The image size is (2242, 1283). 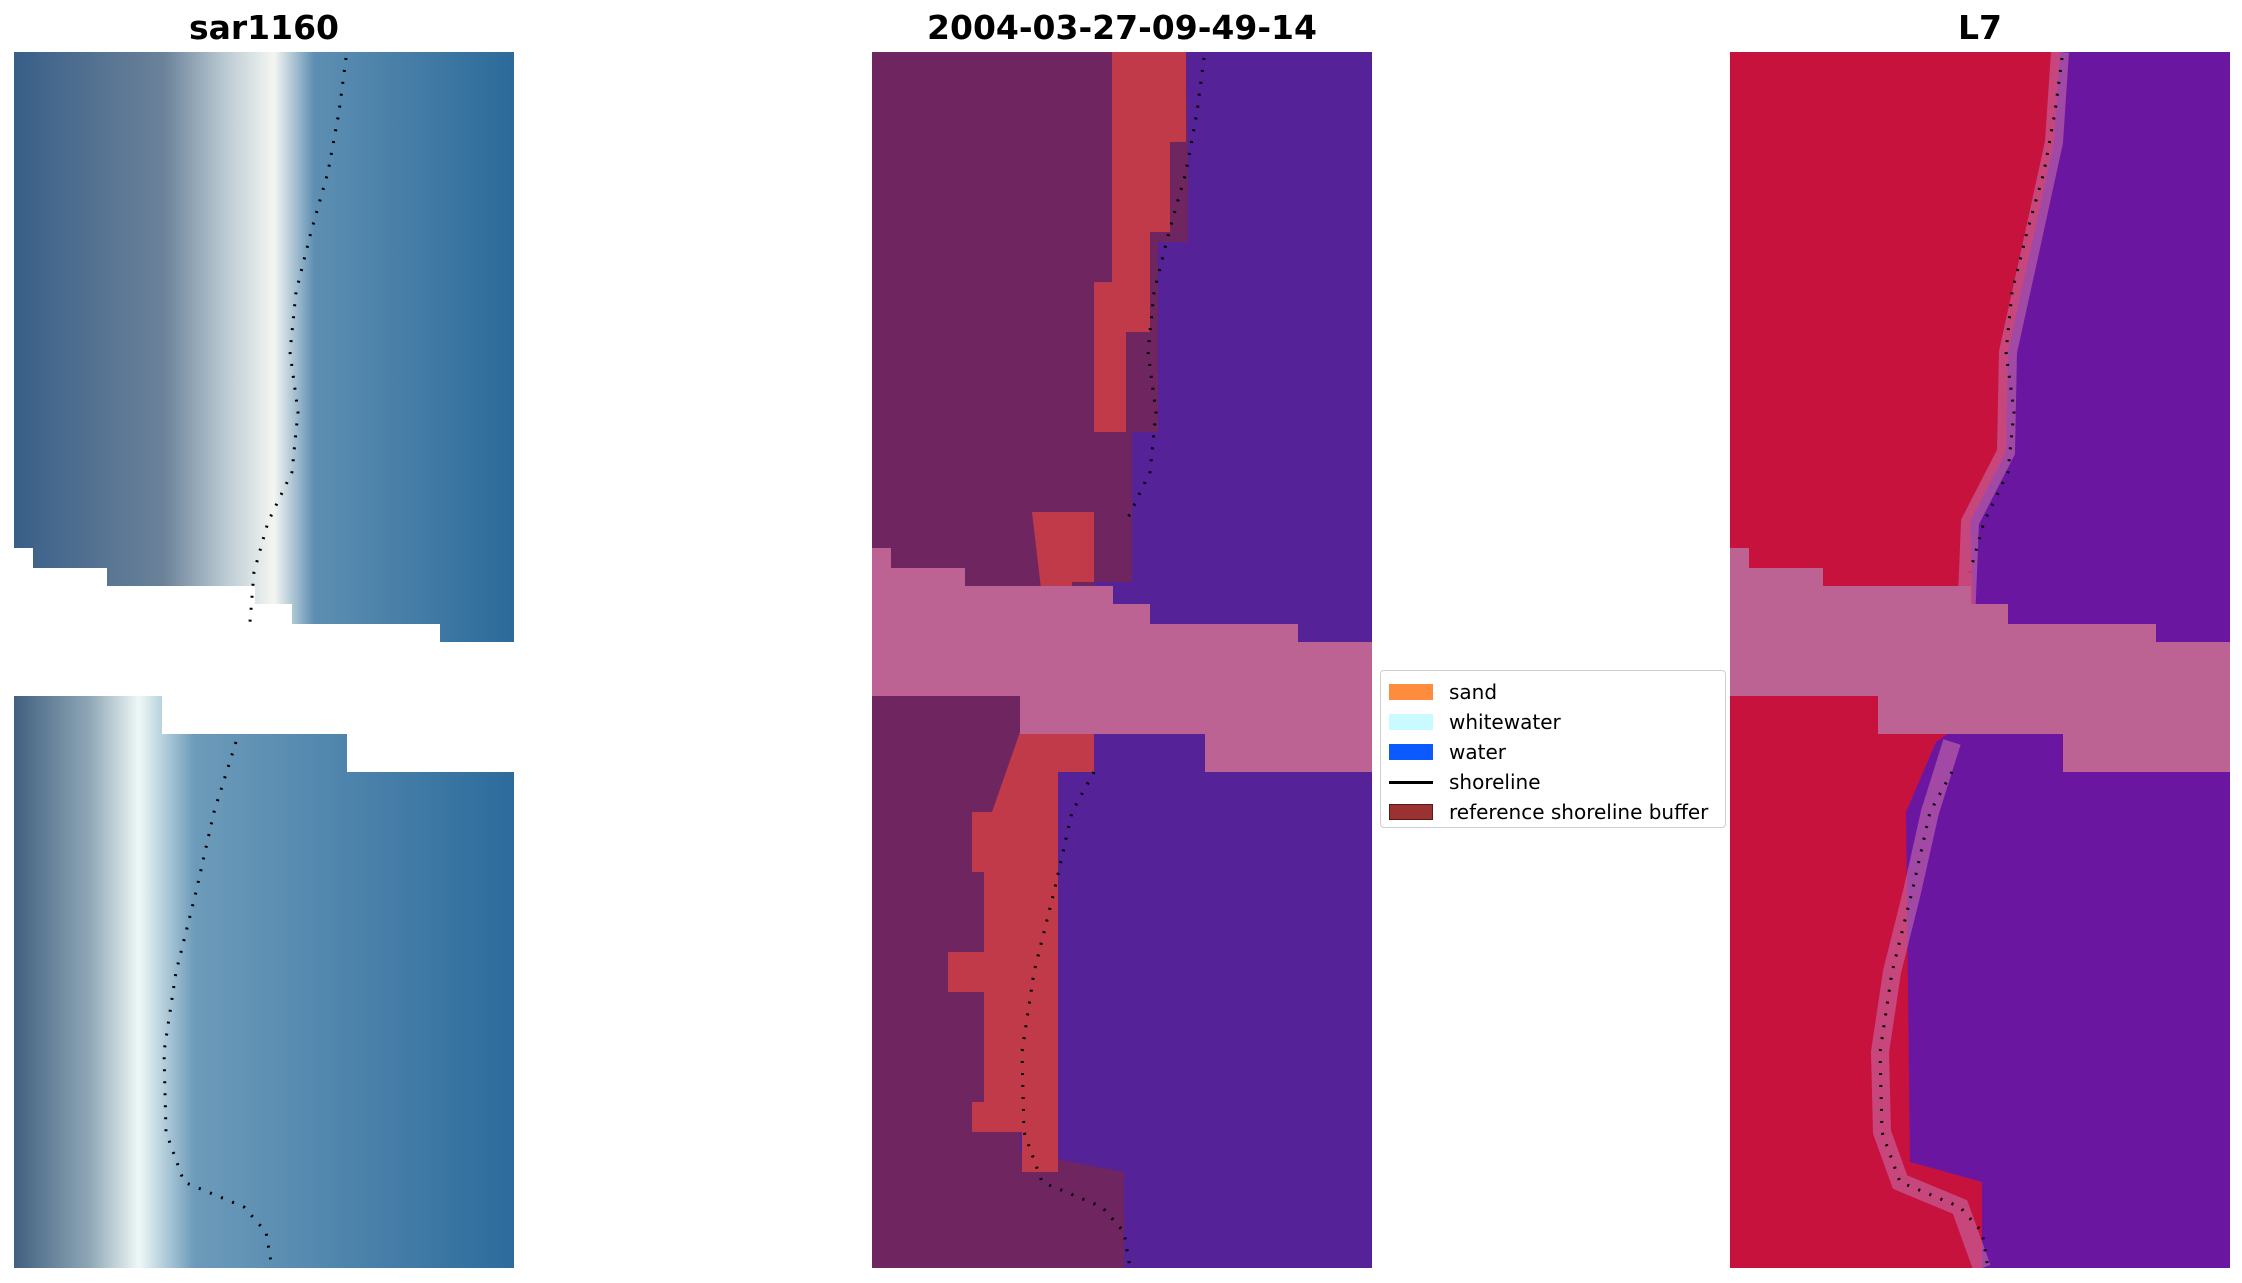 I want to click on reference-buffer-swatch, so click(x=1411, y=812).